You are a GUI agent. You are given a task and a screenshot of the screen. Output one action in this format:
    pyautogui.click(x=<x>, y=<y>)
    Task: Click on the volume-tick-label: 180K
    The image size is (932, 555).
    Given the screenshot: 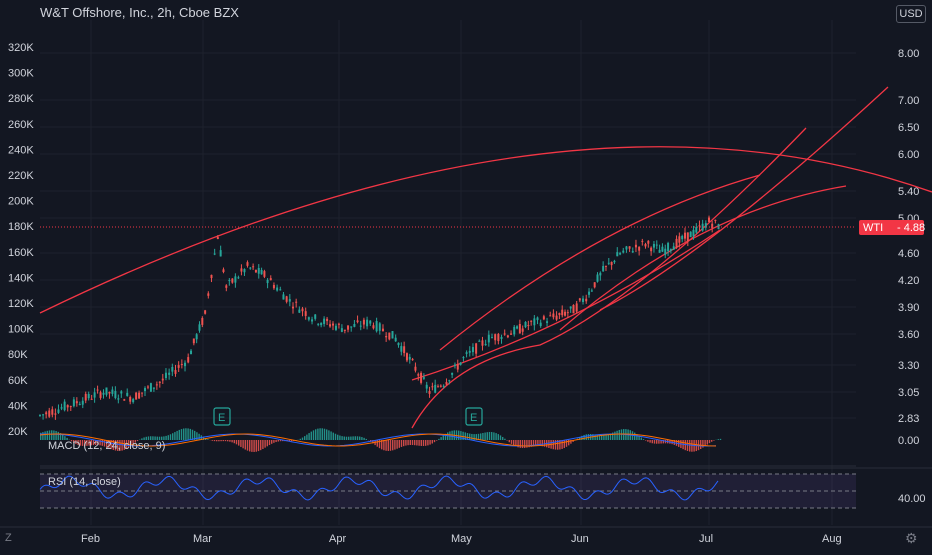 What is the action you would take?
    pyautogui.click(x=21, y=227)
    